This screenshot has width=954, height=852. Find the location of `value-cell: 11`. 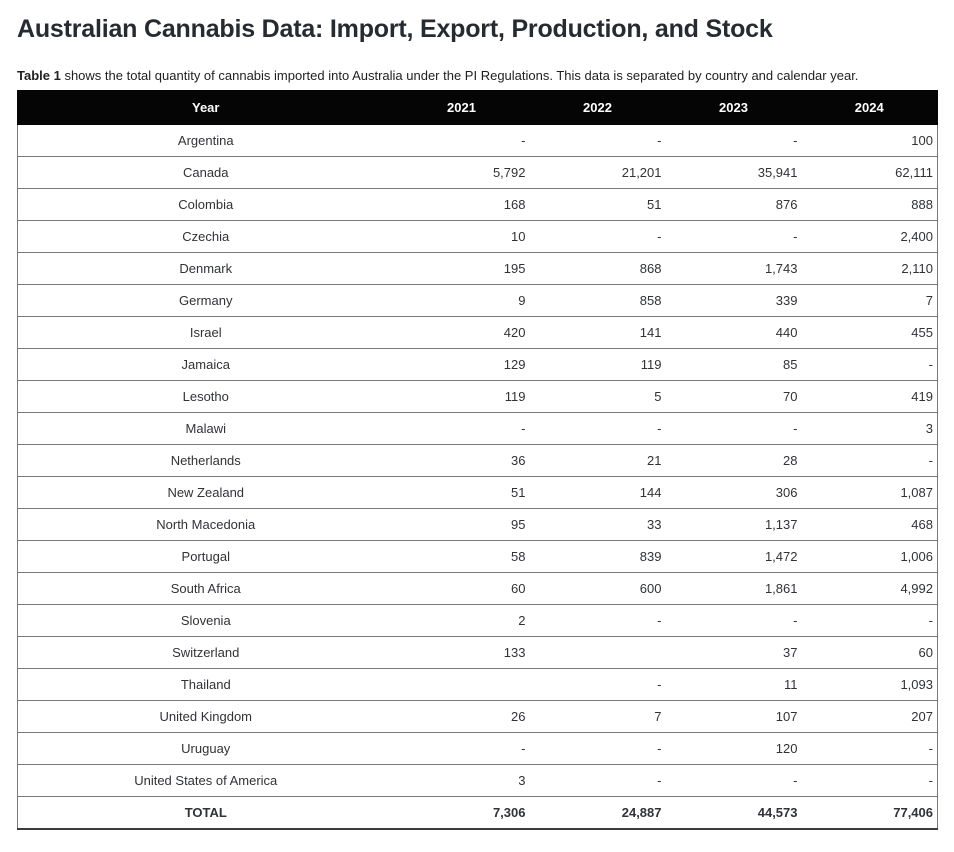

value-cell: 11 is located at coordinates (791, 684).